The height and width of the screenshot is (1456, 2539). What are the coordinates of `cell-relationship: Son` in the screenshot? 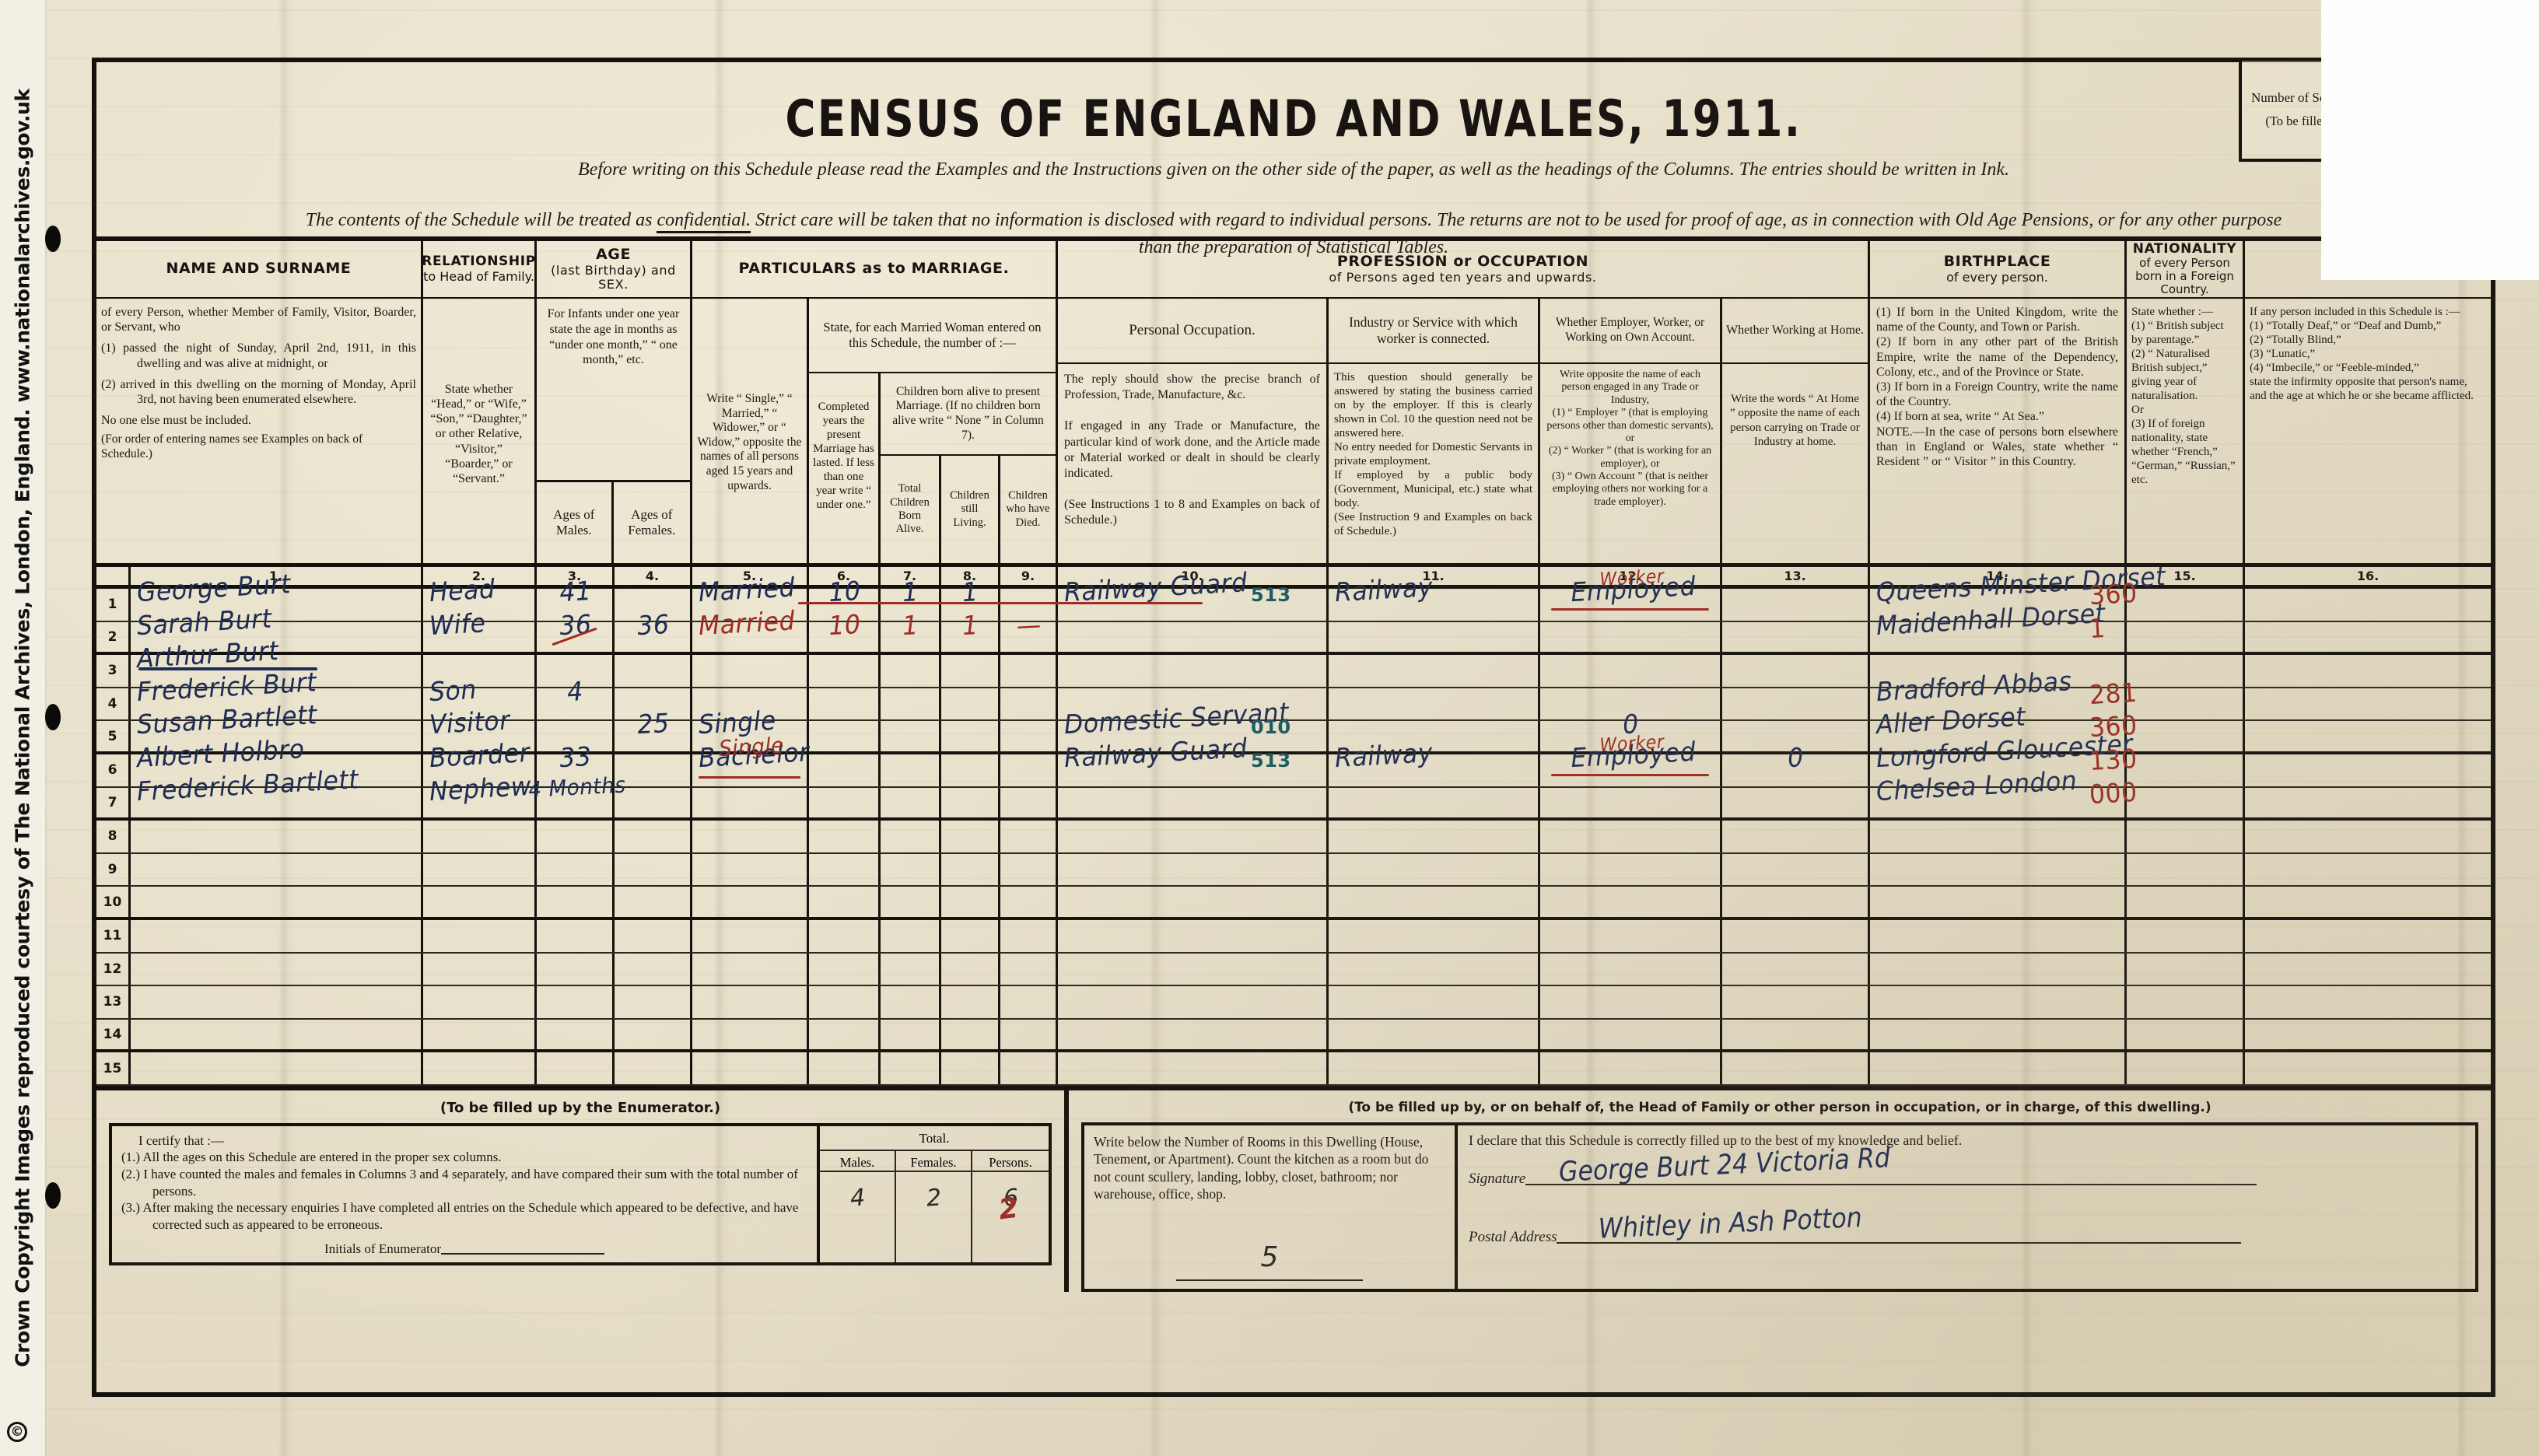 It's located at (480, 697).